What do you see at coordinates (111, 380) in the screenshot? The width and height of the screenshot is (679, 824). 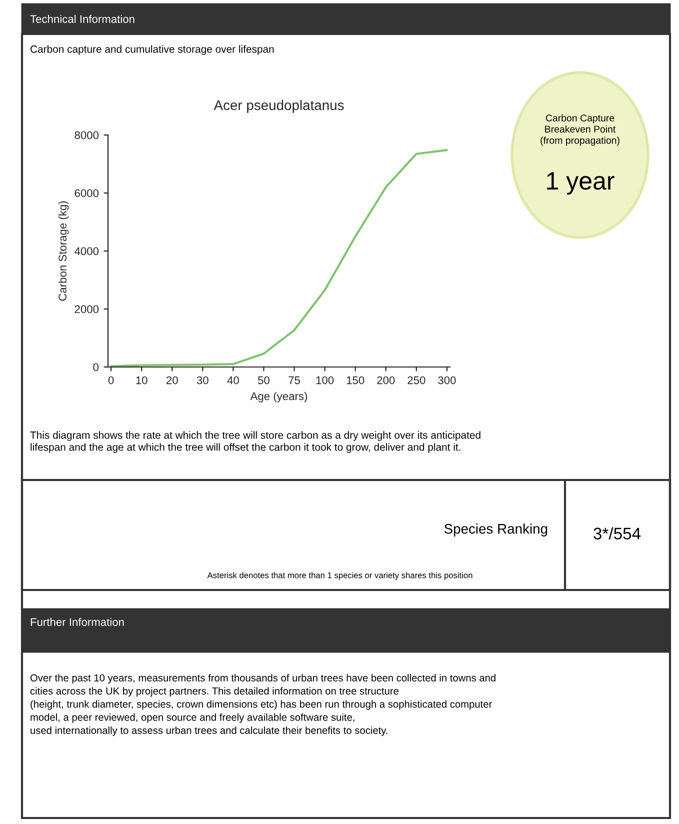 I see `x-tick-label: 0` at bounding box center [111, 380].